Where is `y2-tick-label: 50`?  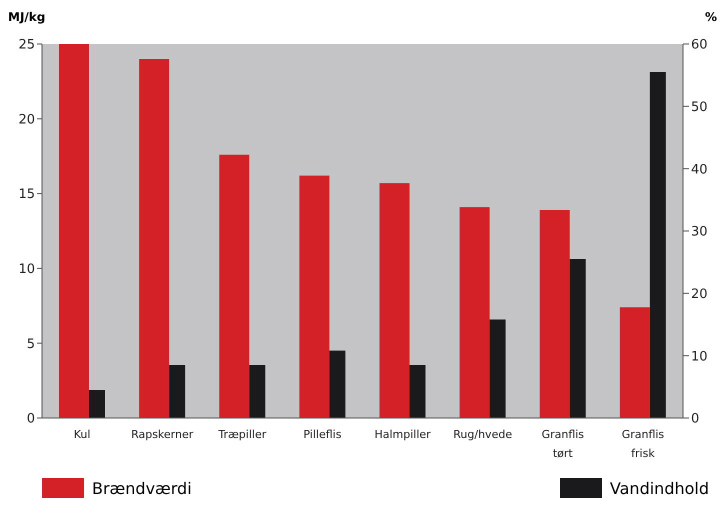
y2-tick-label: 50 is located at coordinates (699, 107).